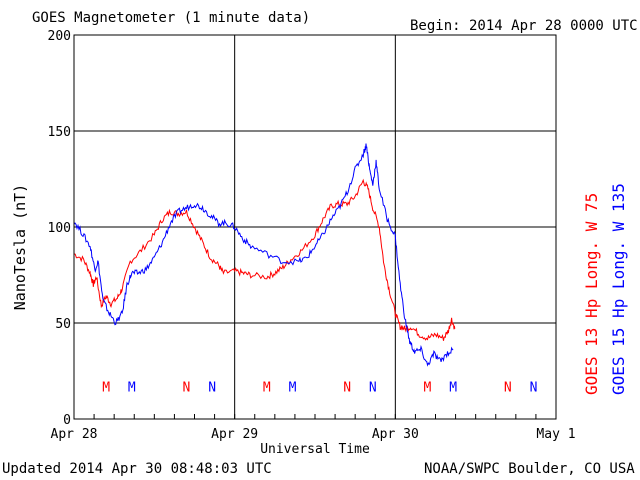  What do you see at coordinates (529, 469) in the screenshot?
I see `credit: NOAA/SWPC Boulder, CO USA` at bounding box center [529, 469].